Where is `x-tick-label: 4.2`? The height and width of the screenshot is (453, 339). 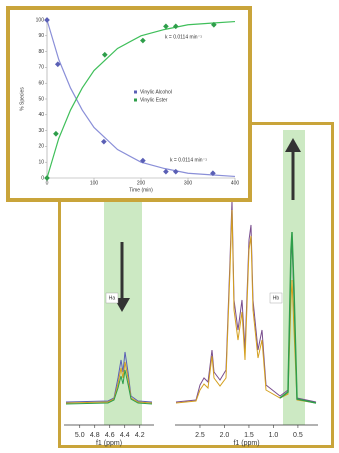 x-tick-label: 4.2 is located at coordinates (140, 435).